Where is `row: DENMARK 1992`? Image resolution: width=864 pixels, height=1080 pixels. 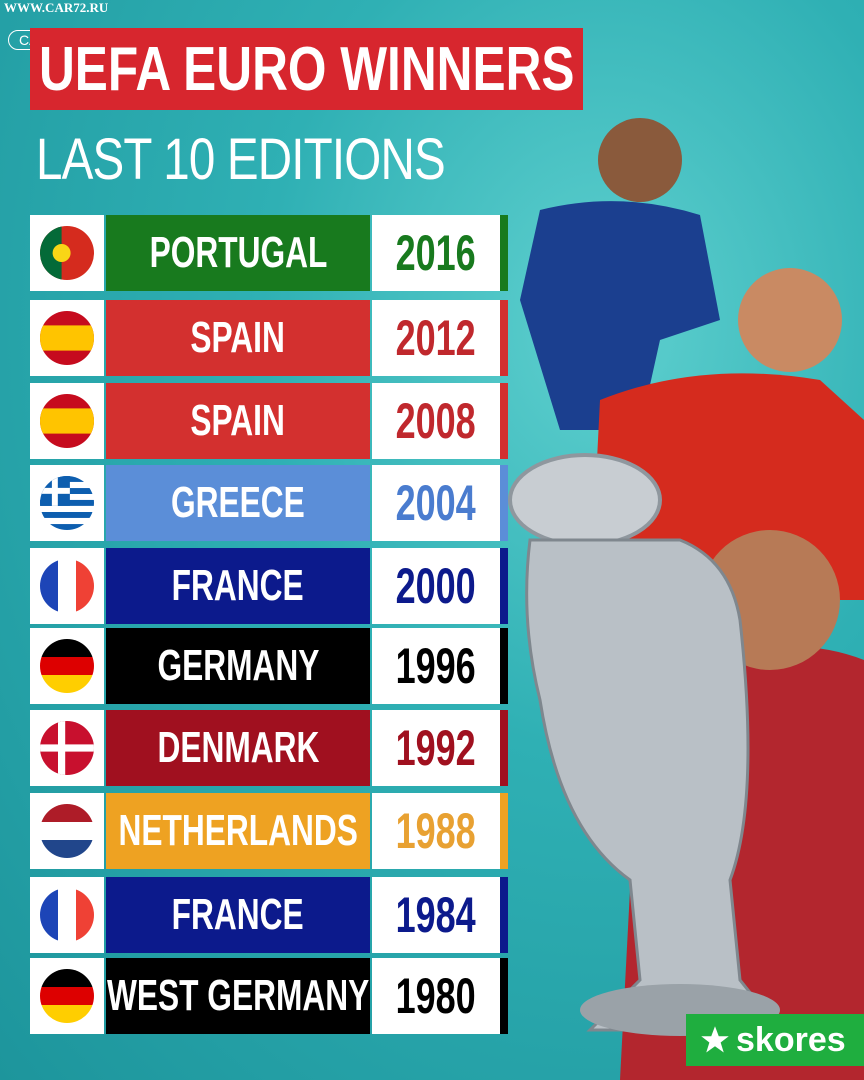 row: DENMARK 1992 is located at coordinates (269, 748).